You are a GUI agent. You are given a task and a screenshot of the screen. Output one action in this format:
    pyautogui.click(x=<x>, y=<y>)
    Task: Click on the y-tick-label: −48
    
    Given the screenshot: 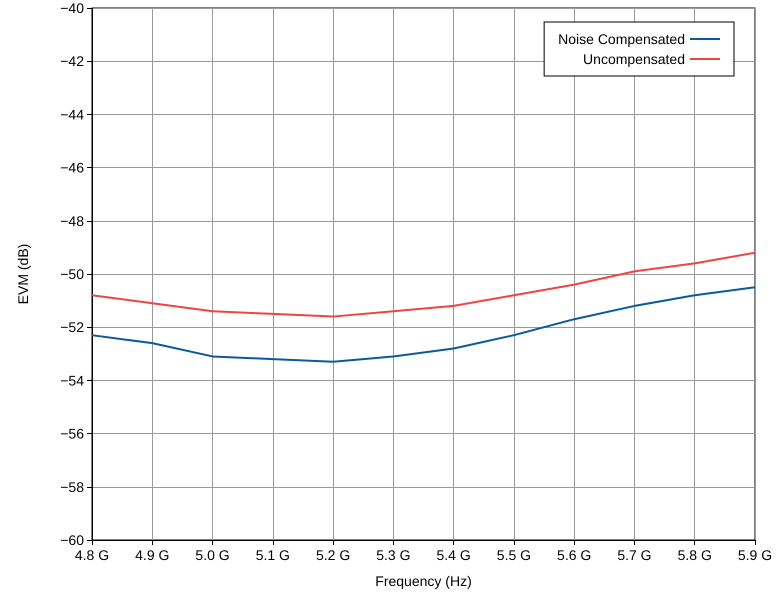 What is the action you would take?
    pyautogui.click(x=72, y=220)
    